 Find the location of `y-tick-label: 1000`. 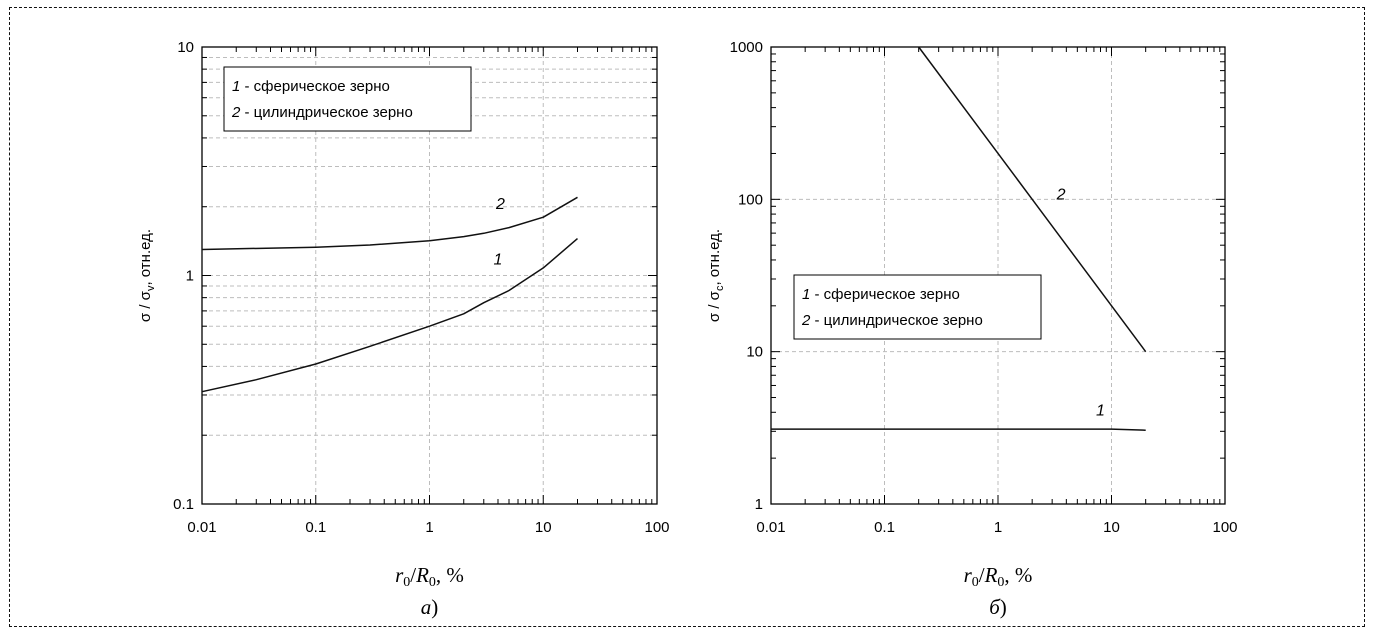

y-tick-label: 1000 is located at coordinates (746, 47).